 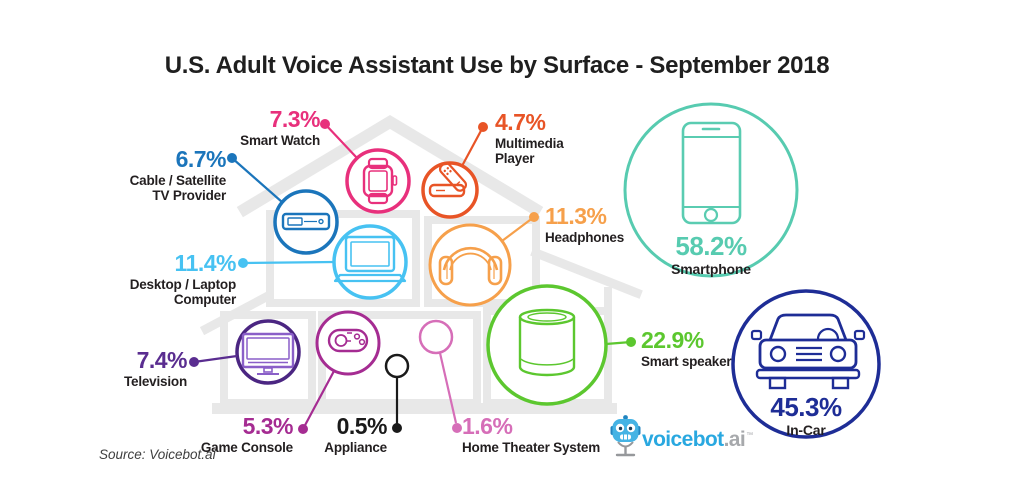 I want to click on appliance-percent: 0.5%, so click(x=362, y=426).